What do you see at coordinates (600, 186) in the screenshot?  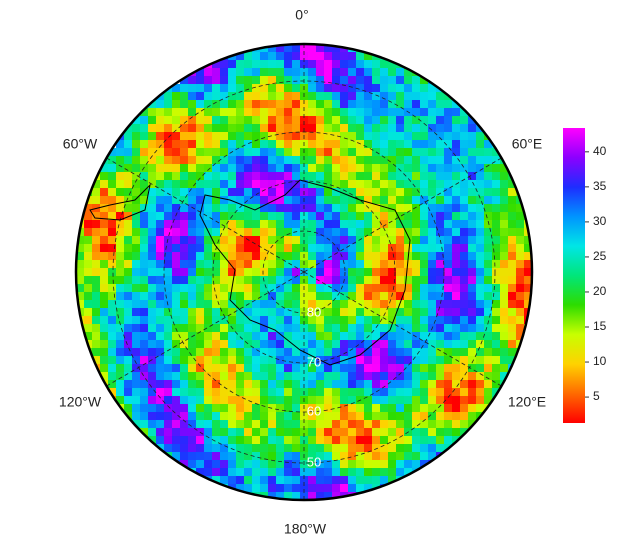 I see `colorbar-tick-label: 35` at bounding box center [600, 186].